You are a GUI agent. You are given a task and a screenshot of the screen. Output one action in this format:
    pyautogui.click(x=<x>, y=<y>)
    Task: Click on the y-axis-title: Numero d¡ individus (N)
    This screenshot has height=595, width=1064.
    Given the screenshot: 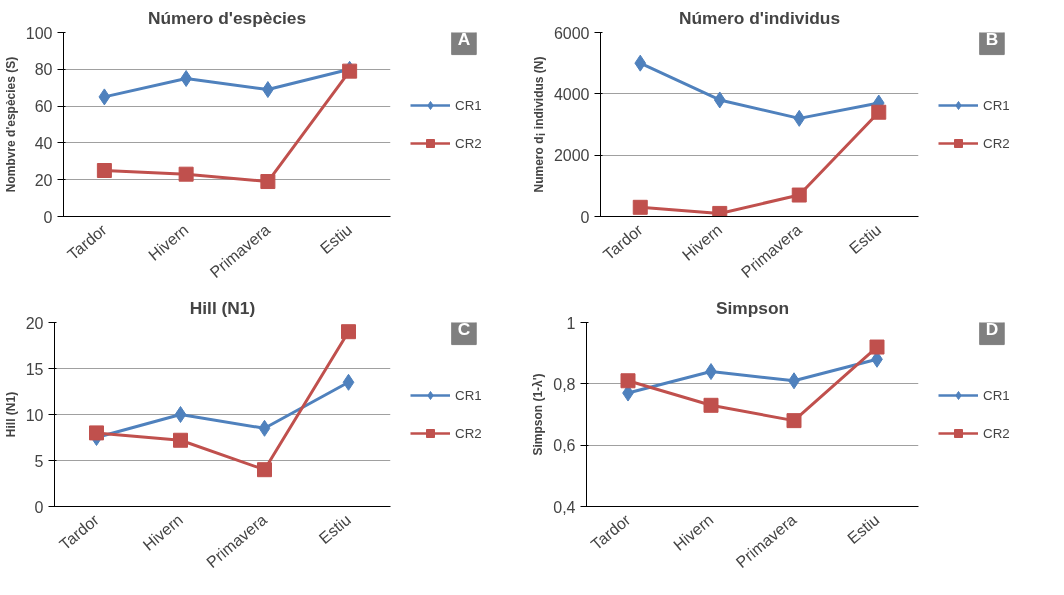 What is the action you would take?
    pyautogui.click(x=538, y=124)
    